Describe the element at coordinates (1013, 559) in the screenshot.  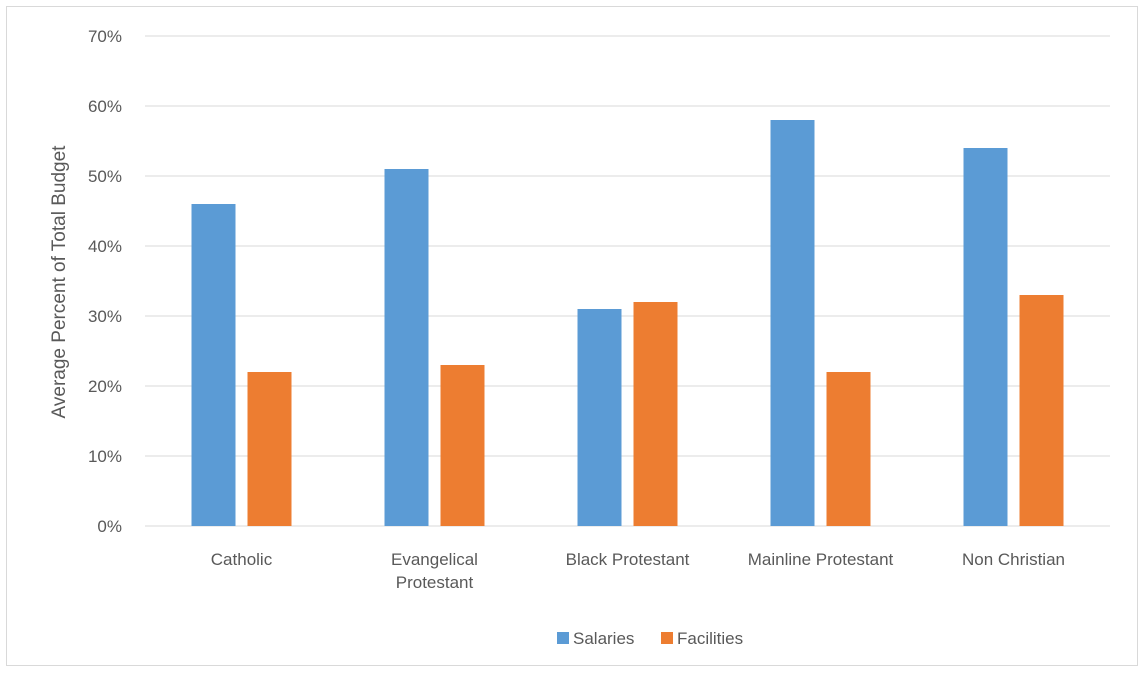
I see `x-category-label: Non Christian` at that location.